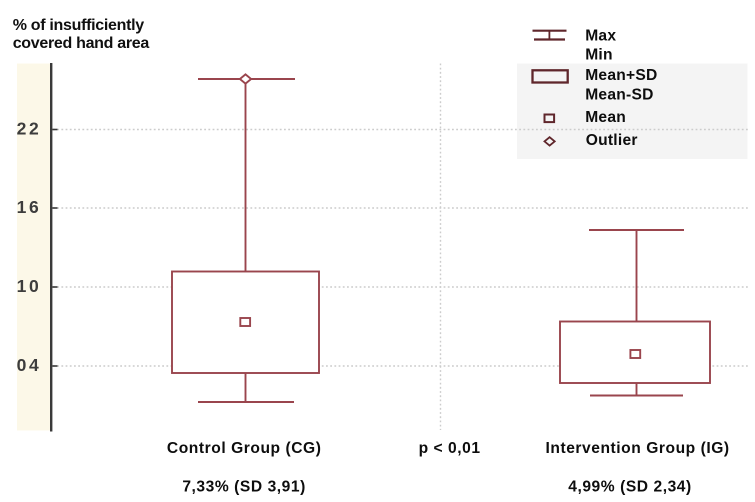 This screenshot has height=502, width=755. Describe the element at coordinates (29, 129) in the screenshot. I see `svg-text: 22` at that location.